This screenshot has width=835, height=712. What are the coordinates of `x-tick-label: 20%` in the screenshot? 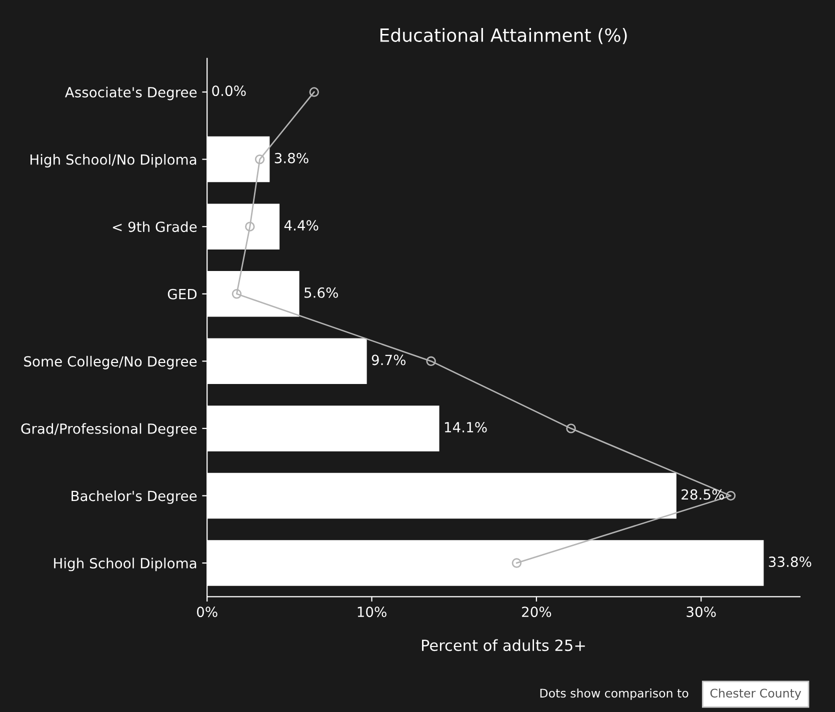 It's located at (537, 612).